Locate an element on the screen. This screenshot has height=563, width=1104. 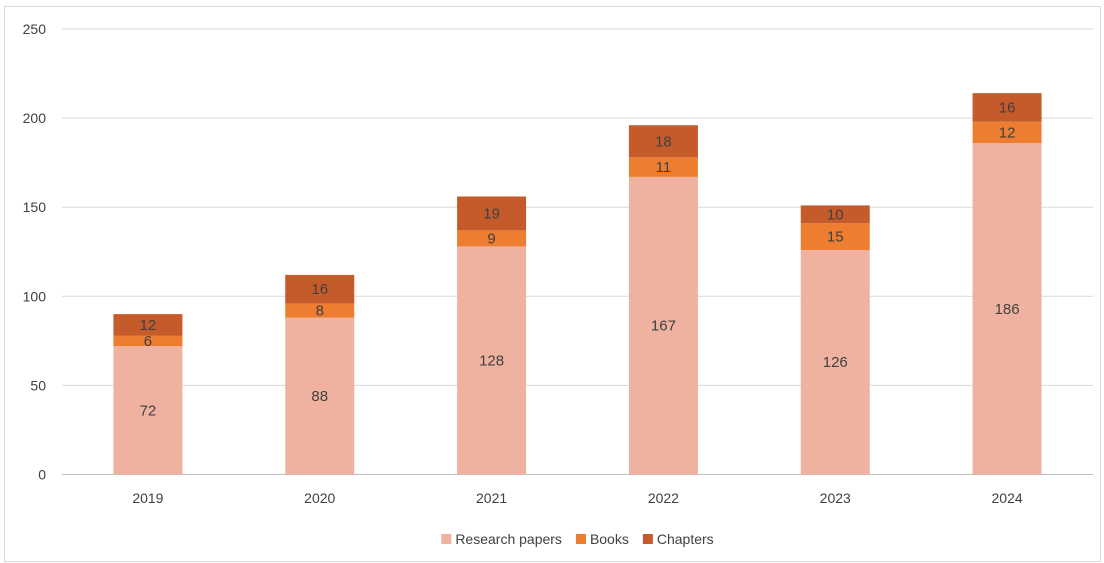
bar-chapters-2023 is located at coordinates (835, 214).